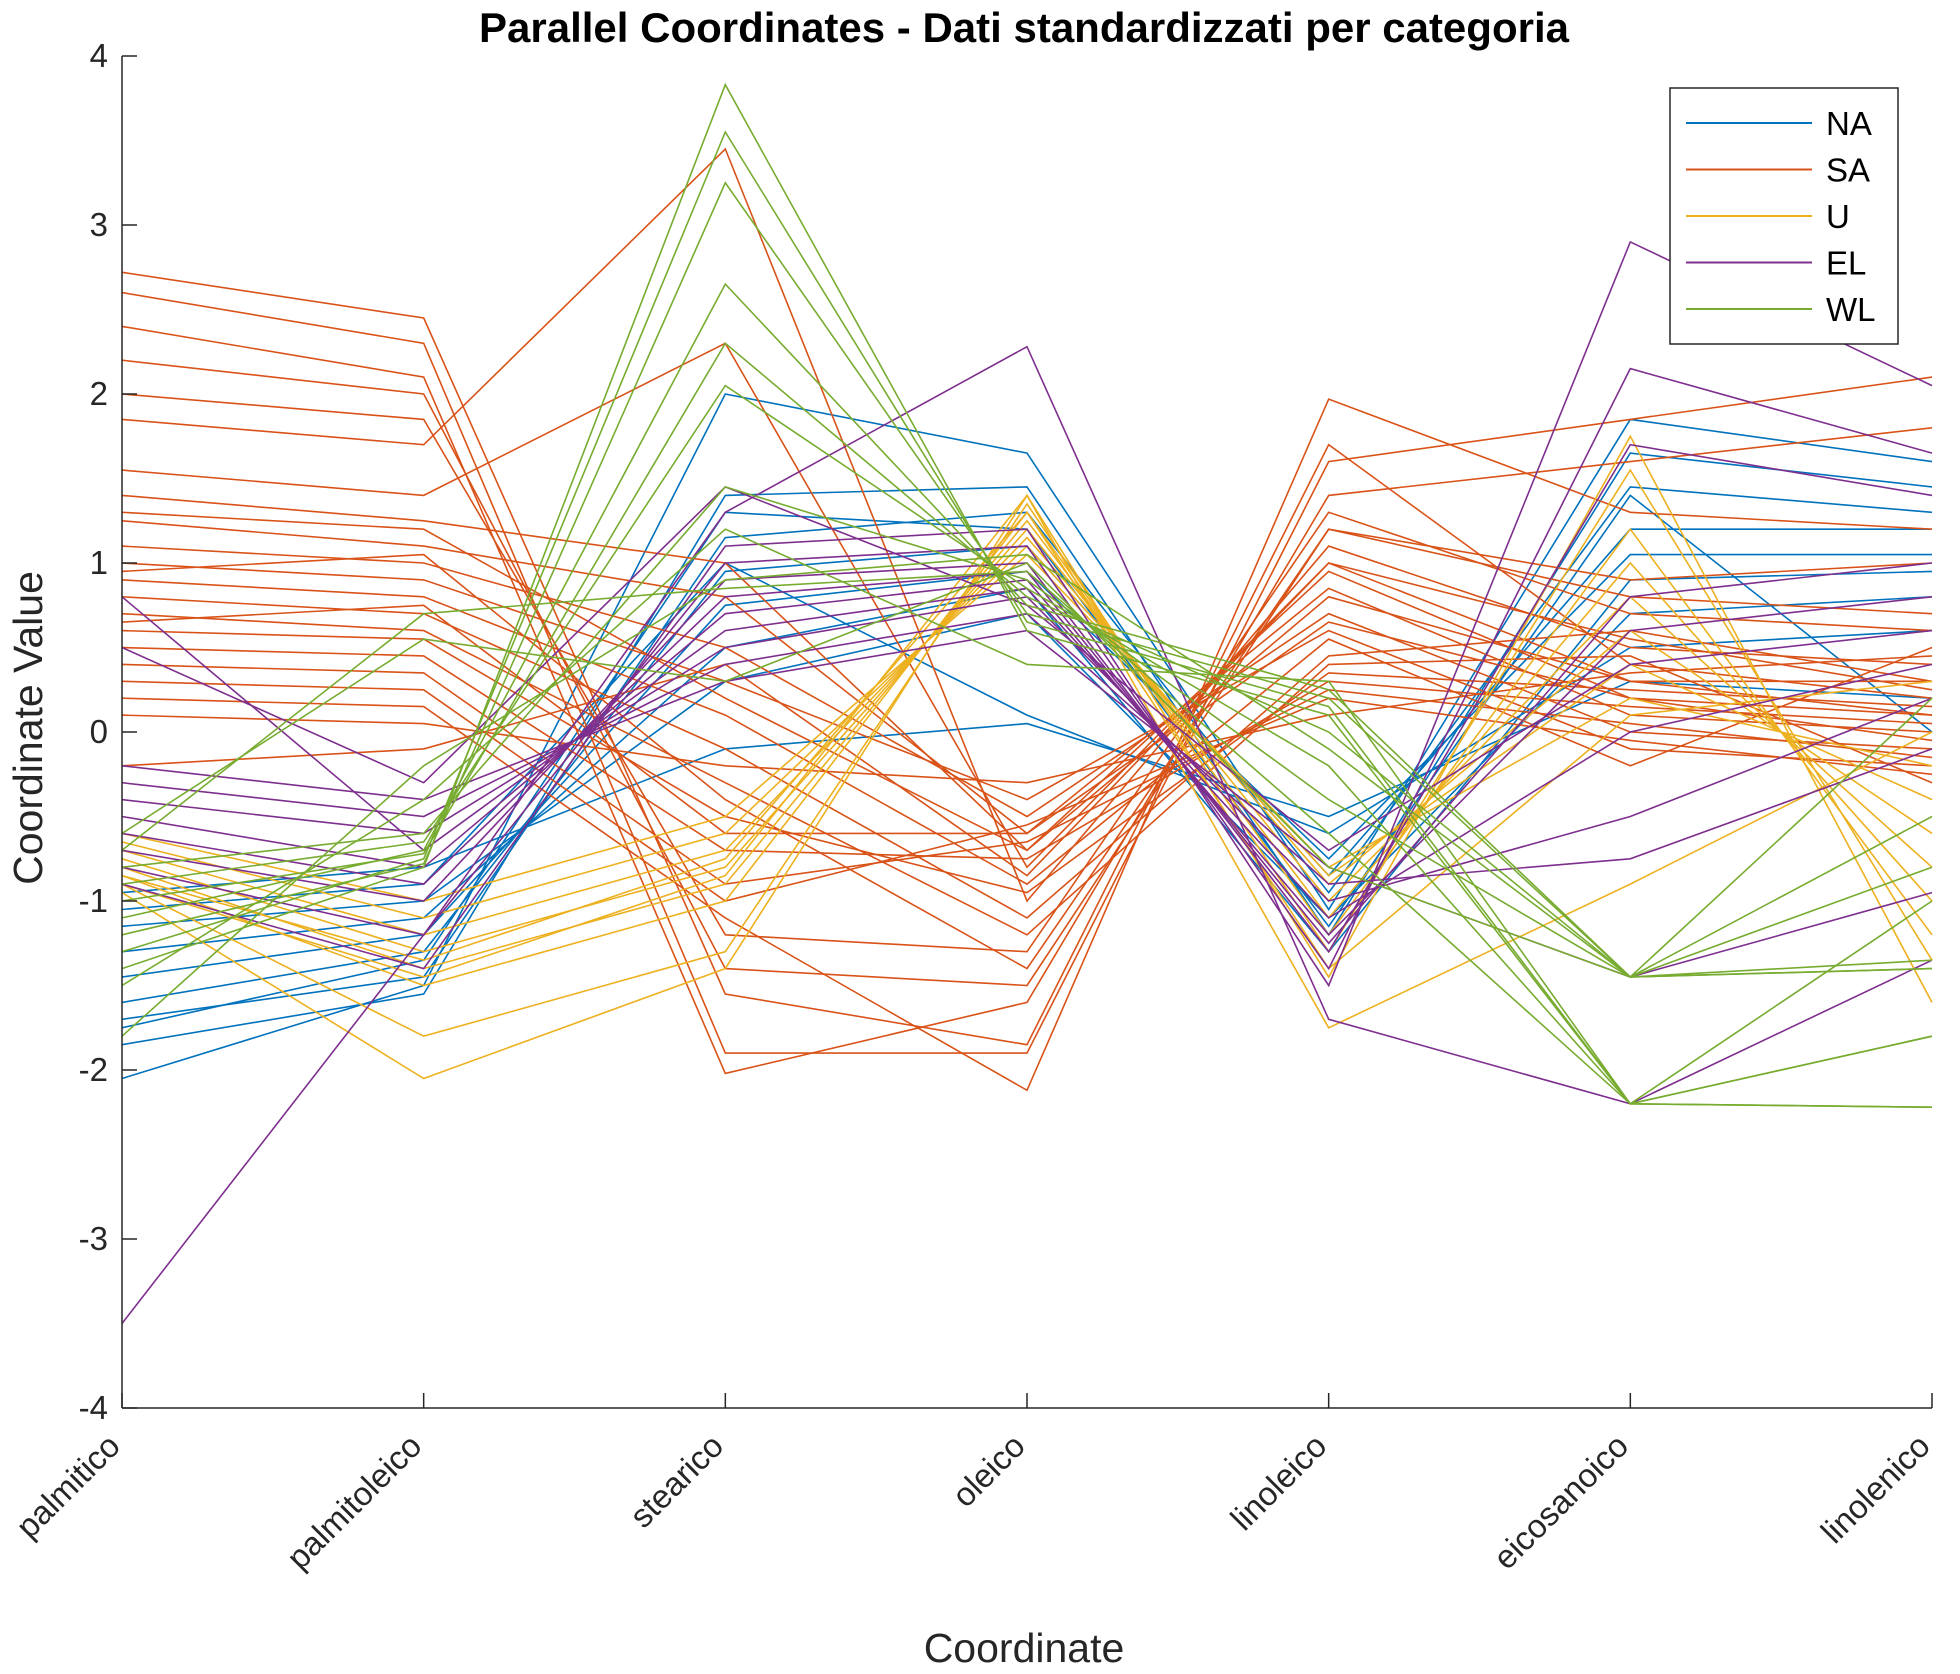 Image resolution: width=1960 pixels, height=1674 pixels. I want to click on x-tick-label-linoleico: linoleico, so click(1278, 1482).